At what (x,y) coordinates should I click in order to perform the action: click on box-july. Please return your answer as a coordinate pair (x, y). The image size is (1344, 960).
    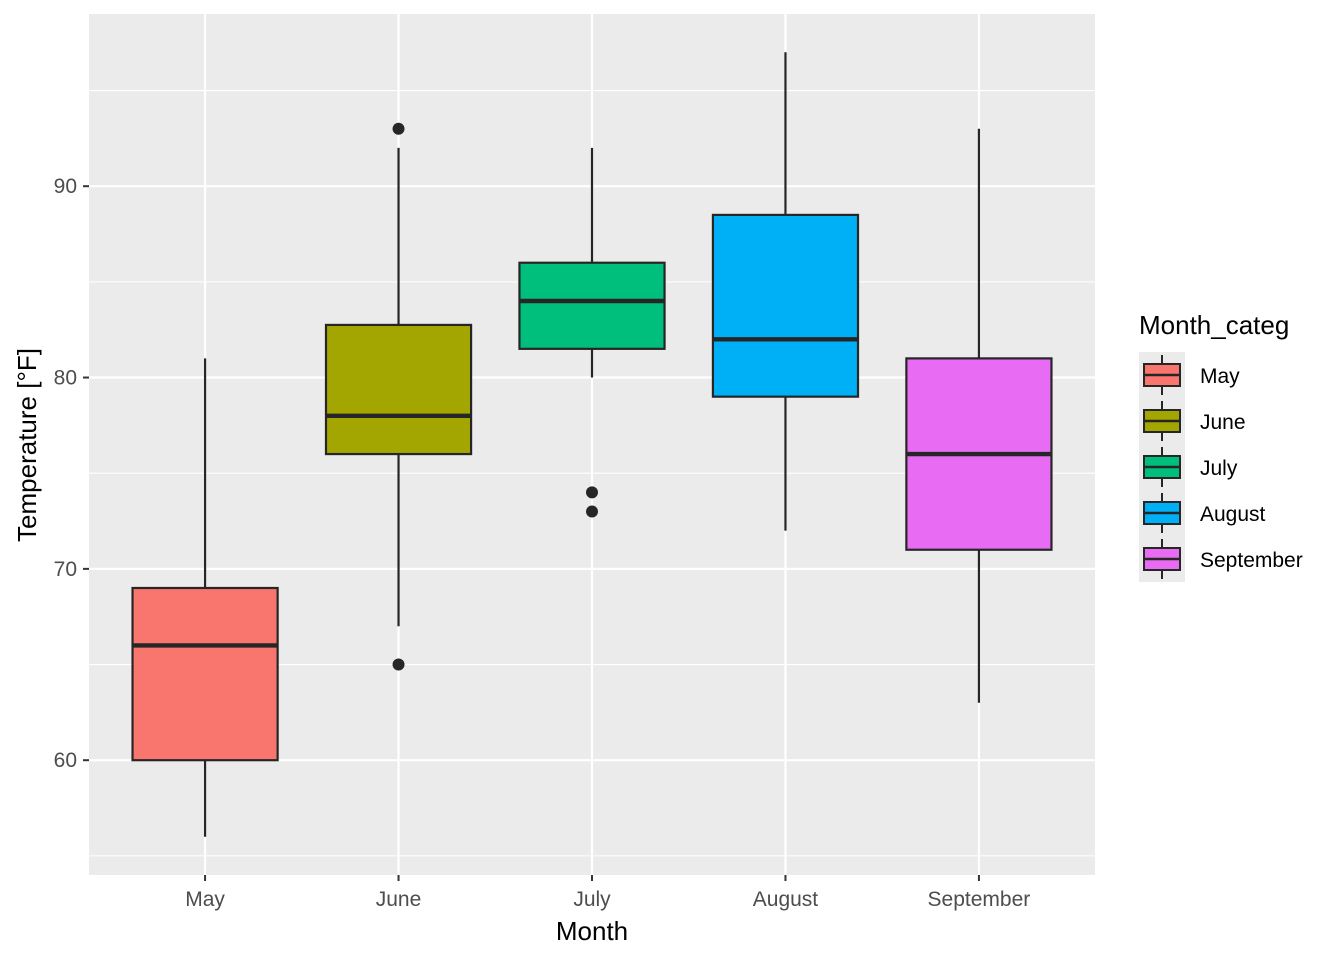
    Looking at the image, I should click on (592, 332).